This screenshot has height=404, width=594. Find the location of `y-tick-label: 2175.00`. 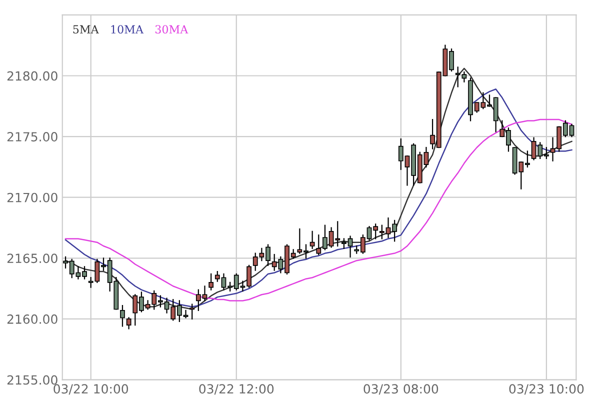

y-tick-label: 2175.00 is located at coordinates (32, 137).